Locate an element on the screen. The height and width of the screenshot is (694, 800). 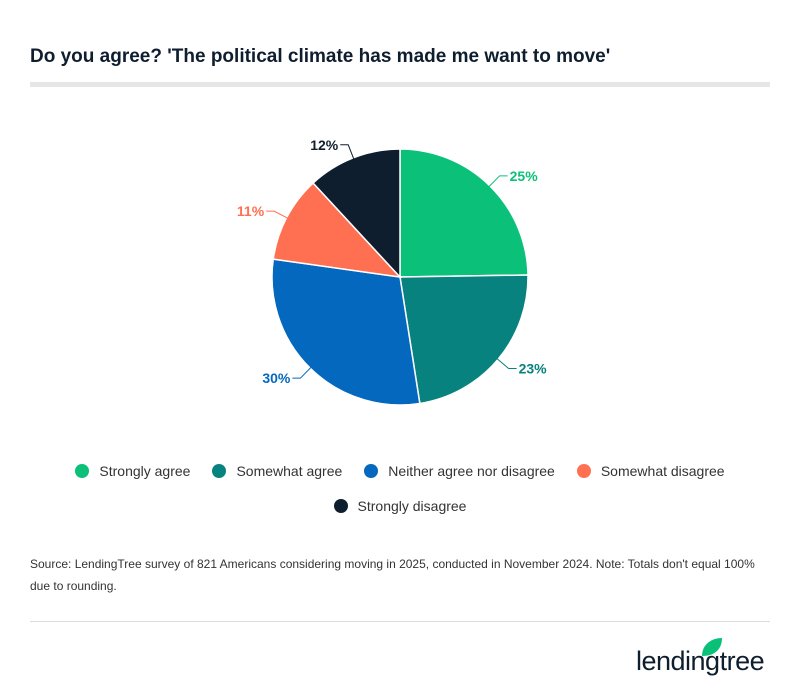
leaf-icon is located at coordinates (712, 647).